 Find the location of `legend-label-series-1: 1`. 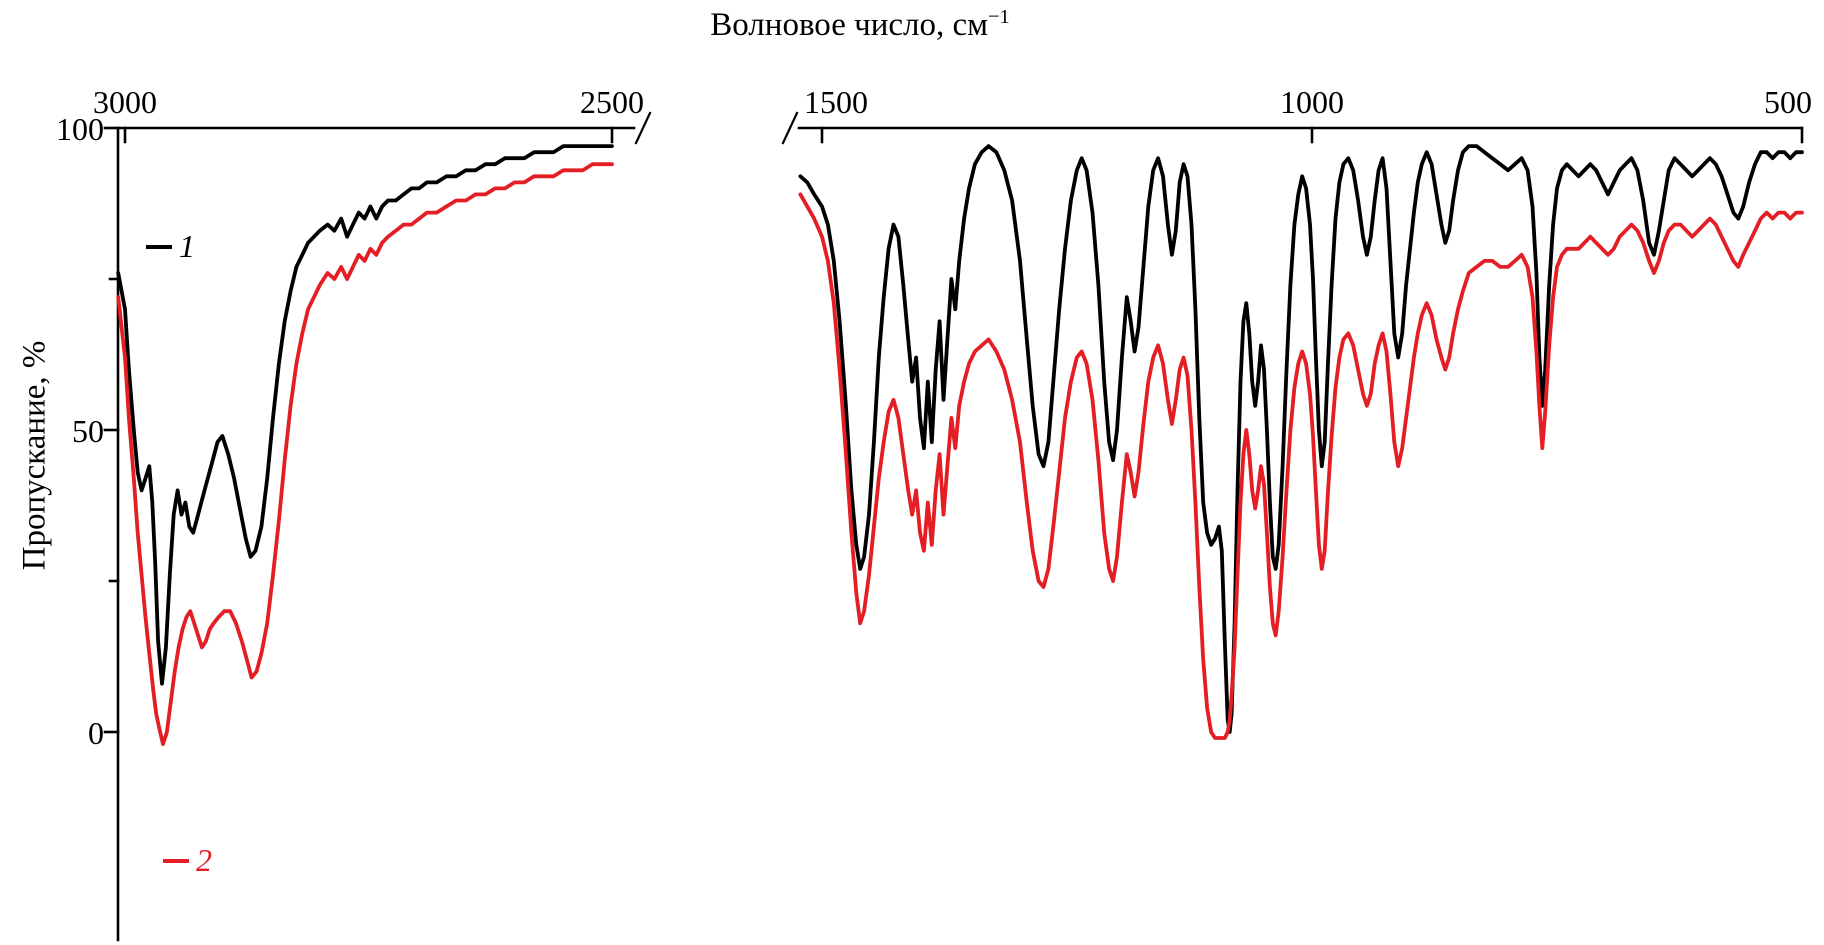

legend-label-series-1: 1 is located at coordinates (187, 246).